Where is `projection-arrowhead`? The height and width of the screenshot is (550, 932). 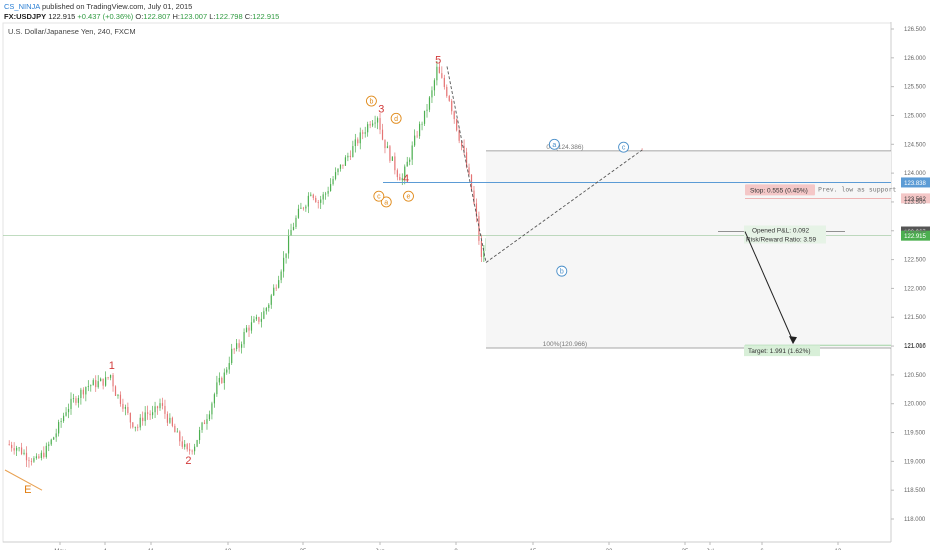
projection-arrowhead is located at coordinates (793, 340).